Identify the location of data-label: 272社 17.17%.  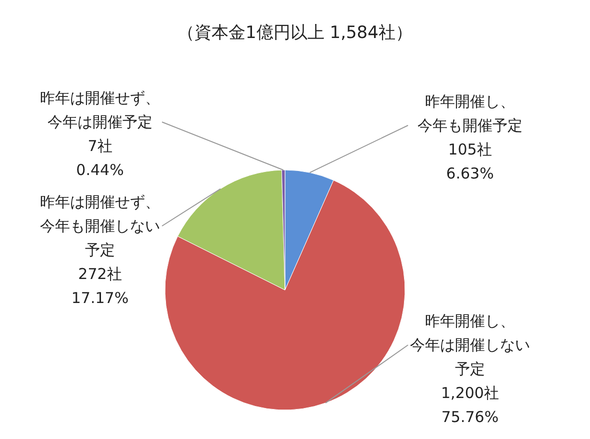
(100, 286).